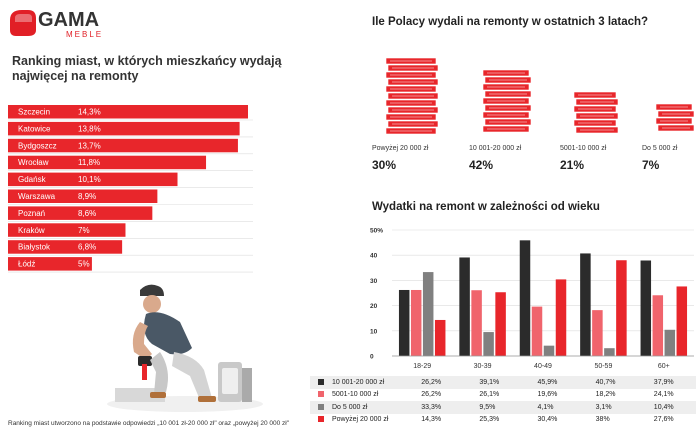 The height and width of the screenshot is (443, 700). I want to click on legend-row: Do 5 000 zł 33,3% 9,5% 4,1% 3,1% 10,4%, so click(503, 407).